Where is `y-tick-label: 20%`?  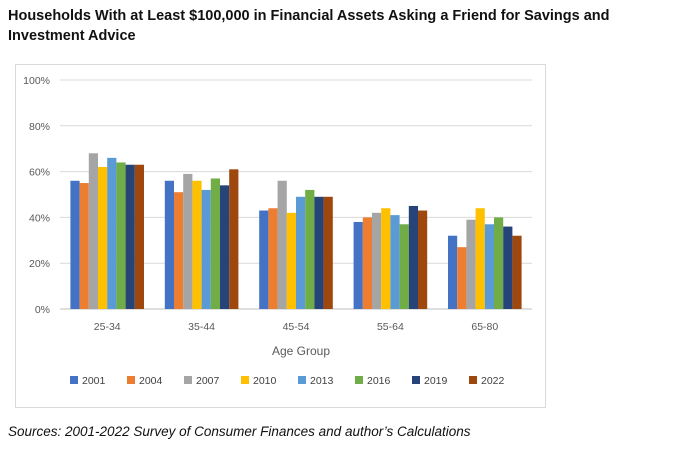
y-tick-label: 20% is located at coordinates (39, 264).